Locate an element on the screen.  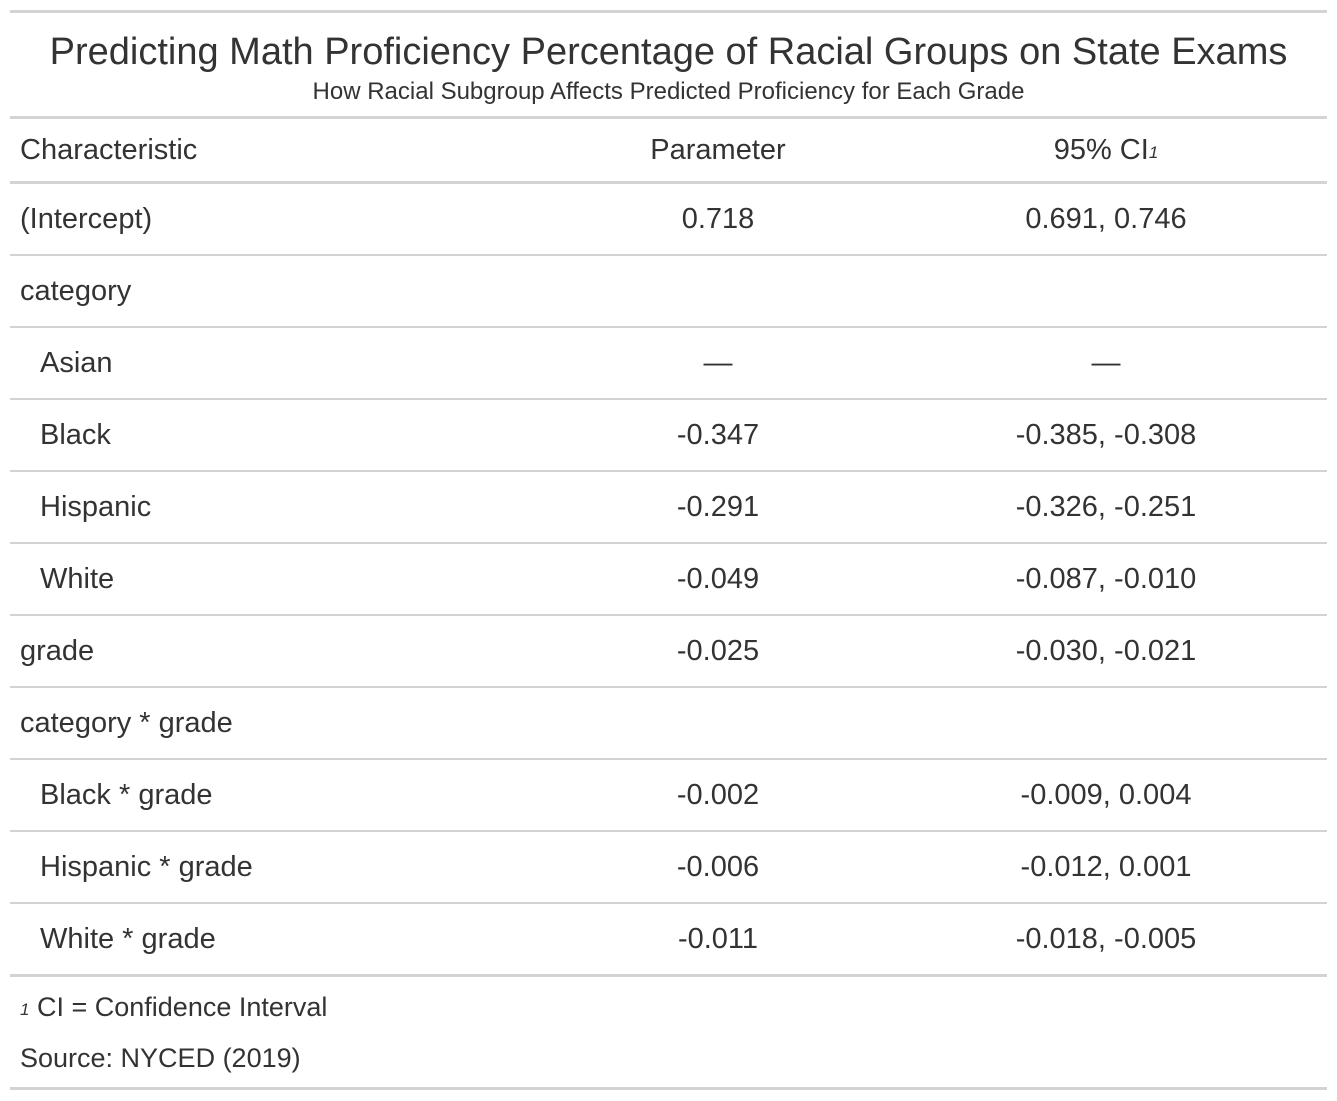
table-row: category is located at coordinates (668, 292).